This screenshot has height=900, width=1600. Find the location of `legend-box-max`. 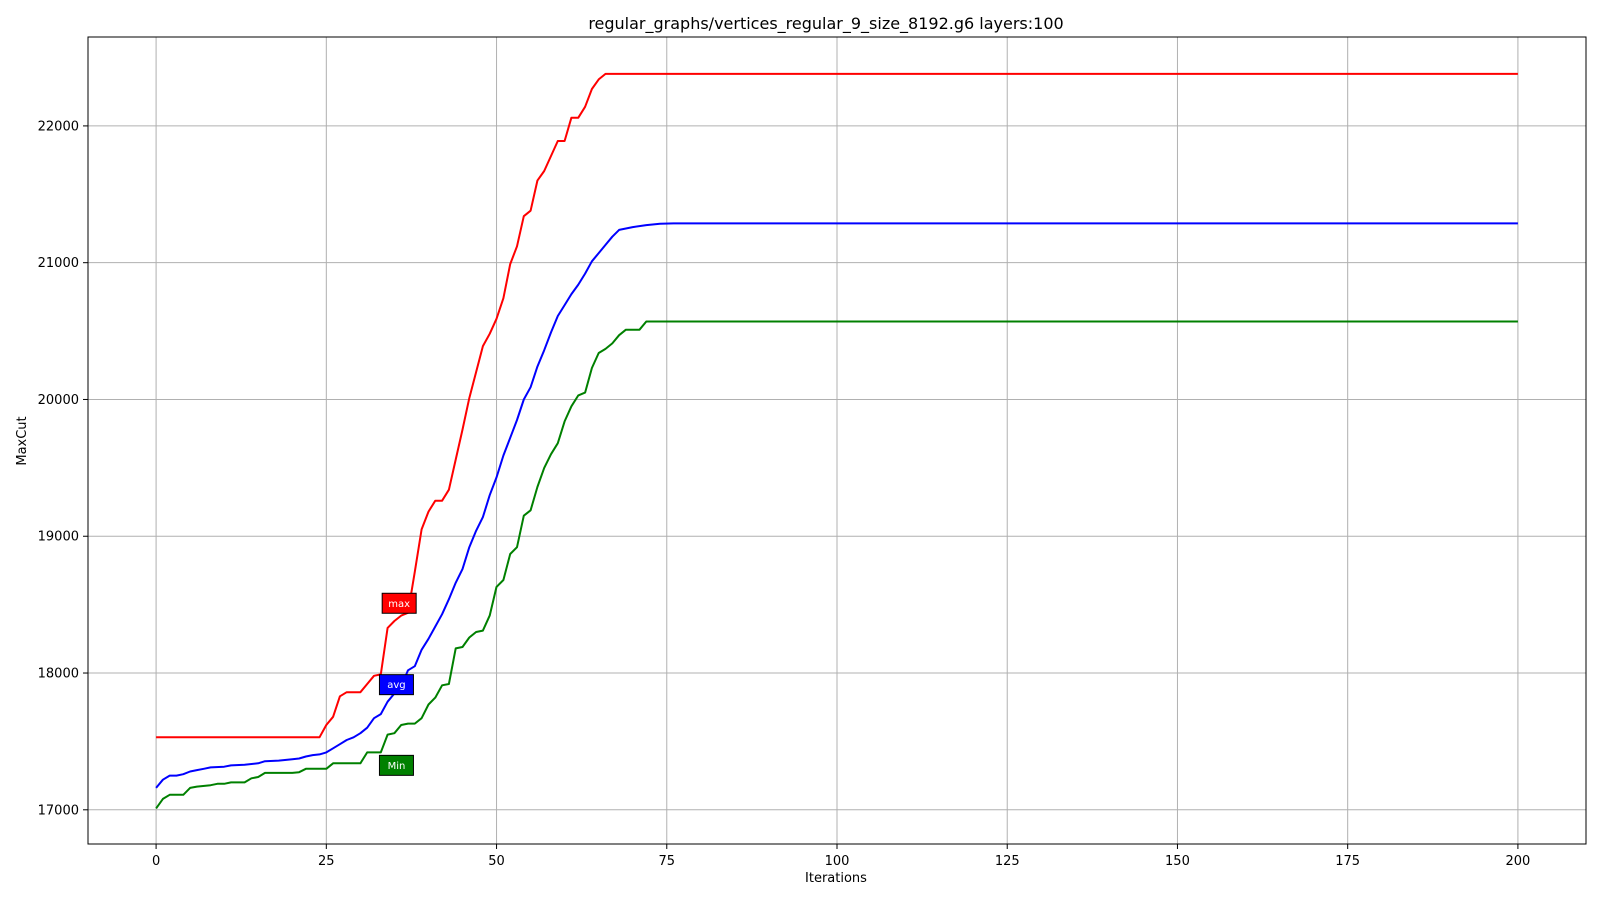

legend-box-max is located at coordinates (399, 603).